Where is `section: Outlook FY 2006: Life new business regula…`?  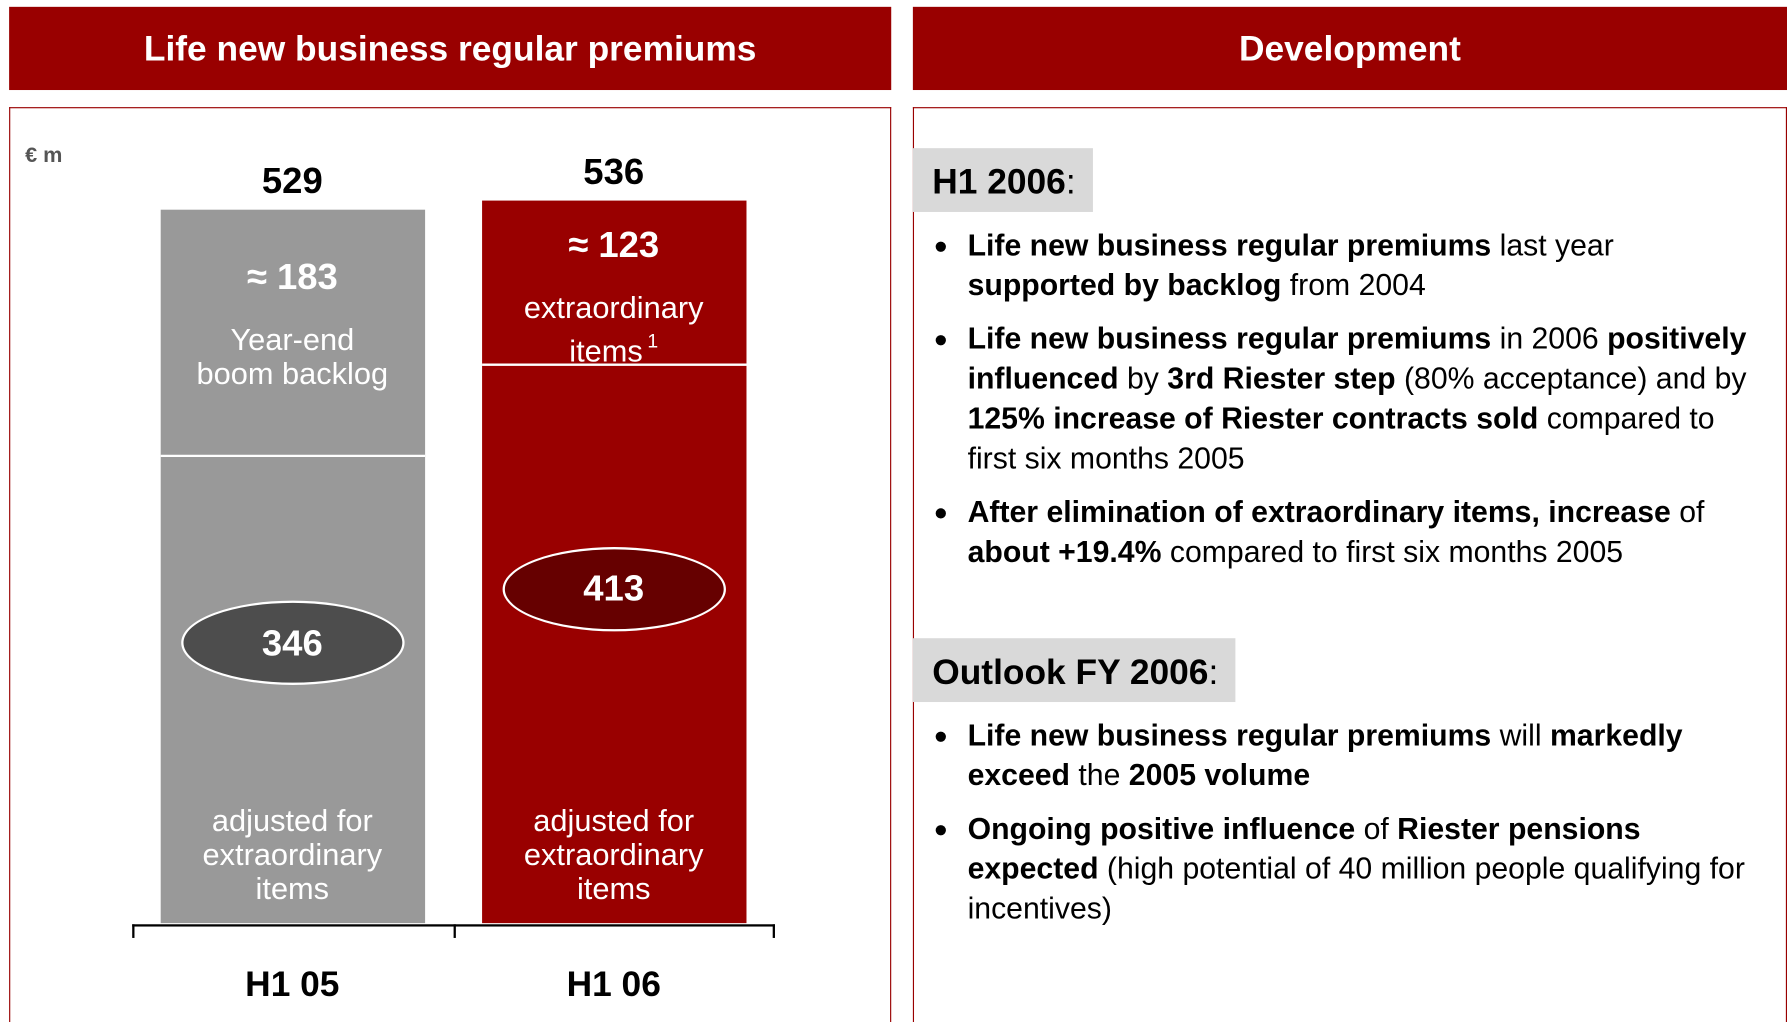
section: Outlook FY 2006: Life new business regula… is located at coordinates (1349, 783).